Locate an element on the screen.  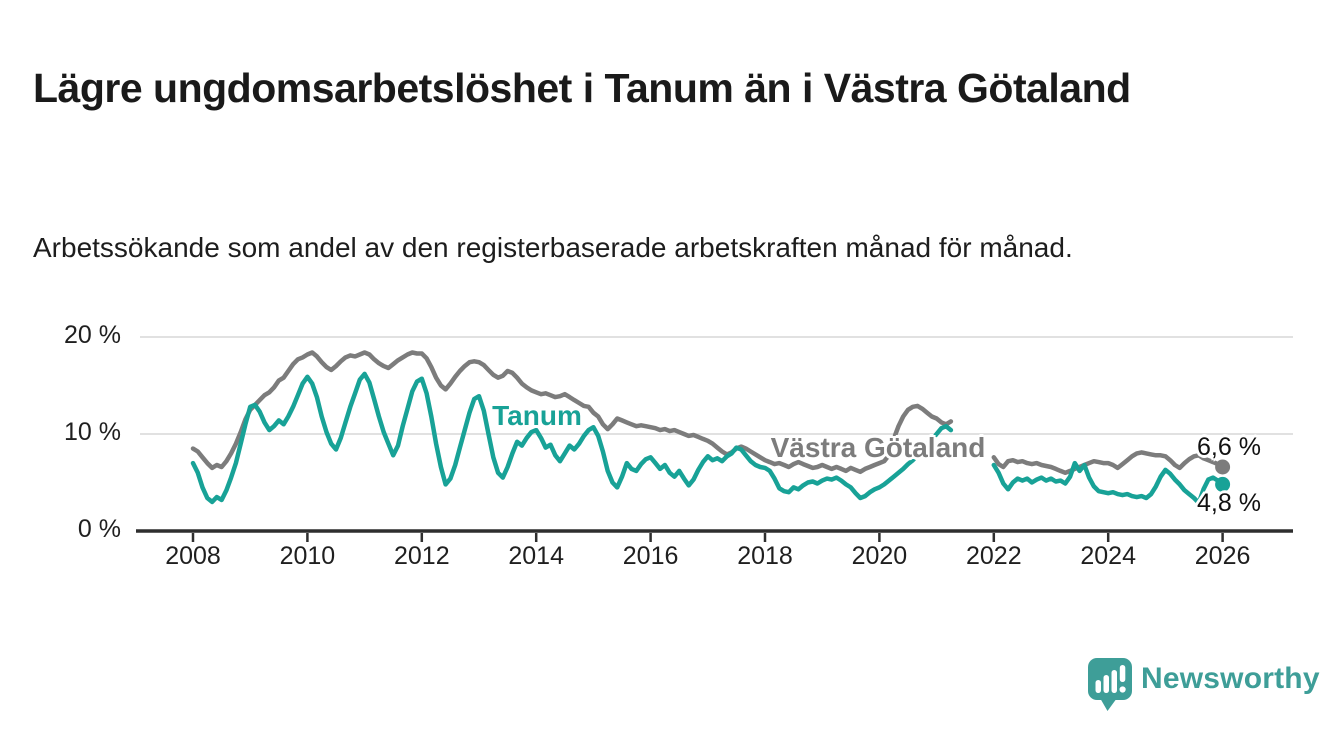
x-axis-tick-label: 2020 is located at coordinates (879, 556).